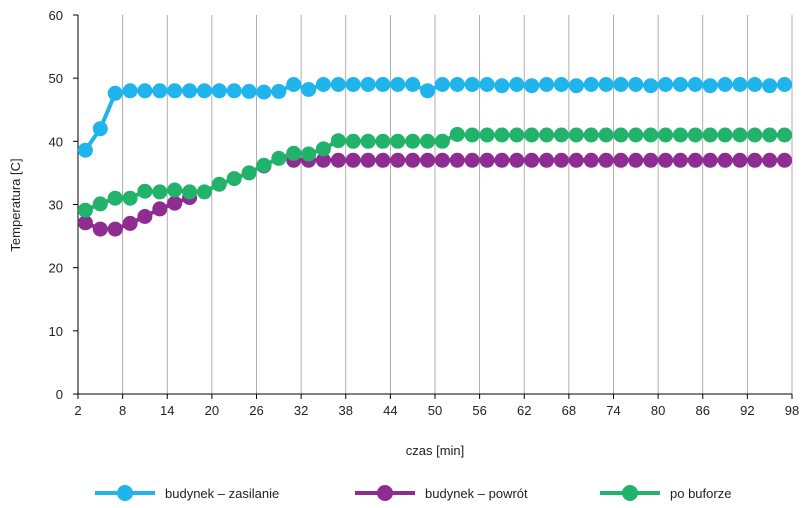  Describe the element at coordinates (56, 268) in the screenshot. I see `y-tick-label: 20` at that location.